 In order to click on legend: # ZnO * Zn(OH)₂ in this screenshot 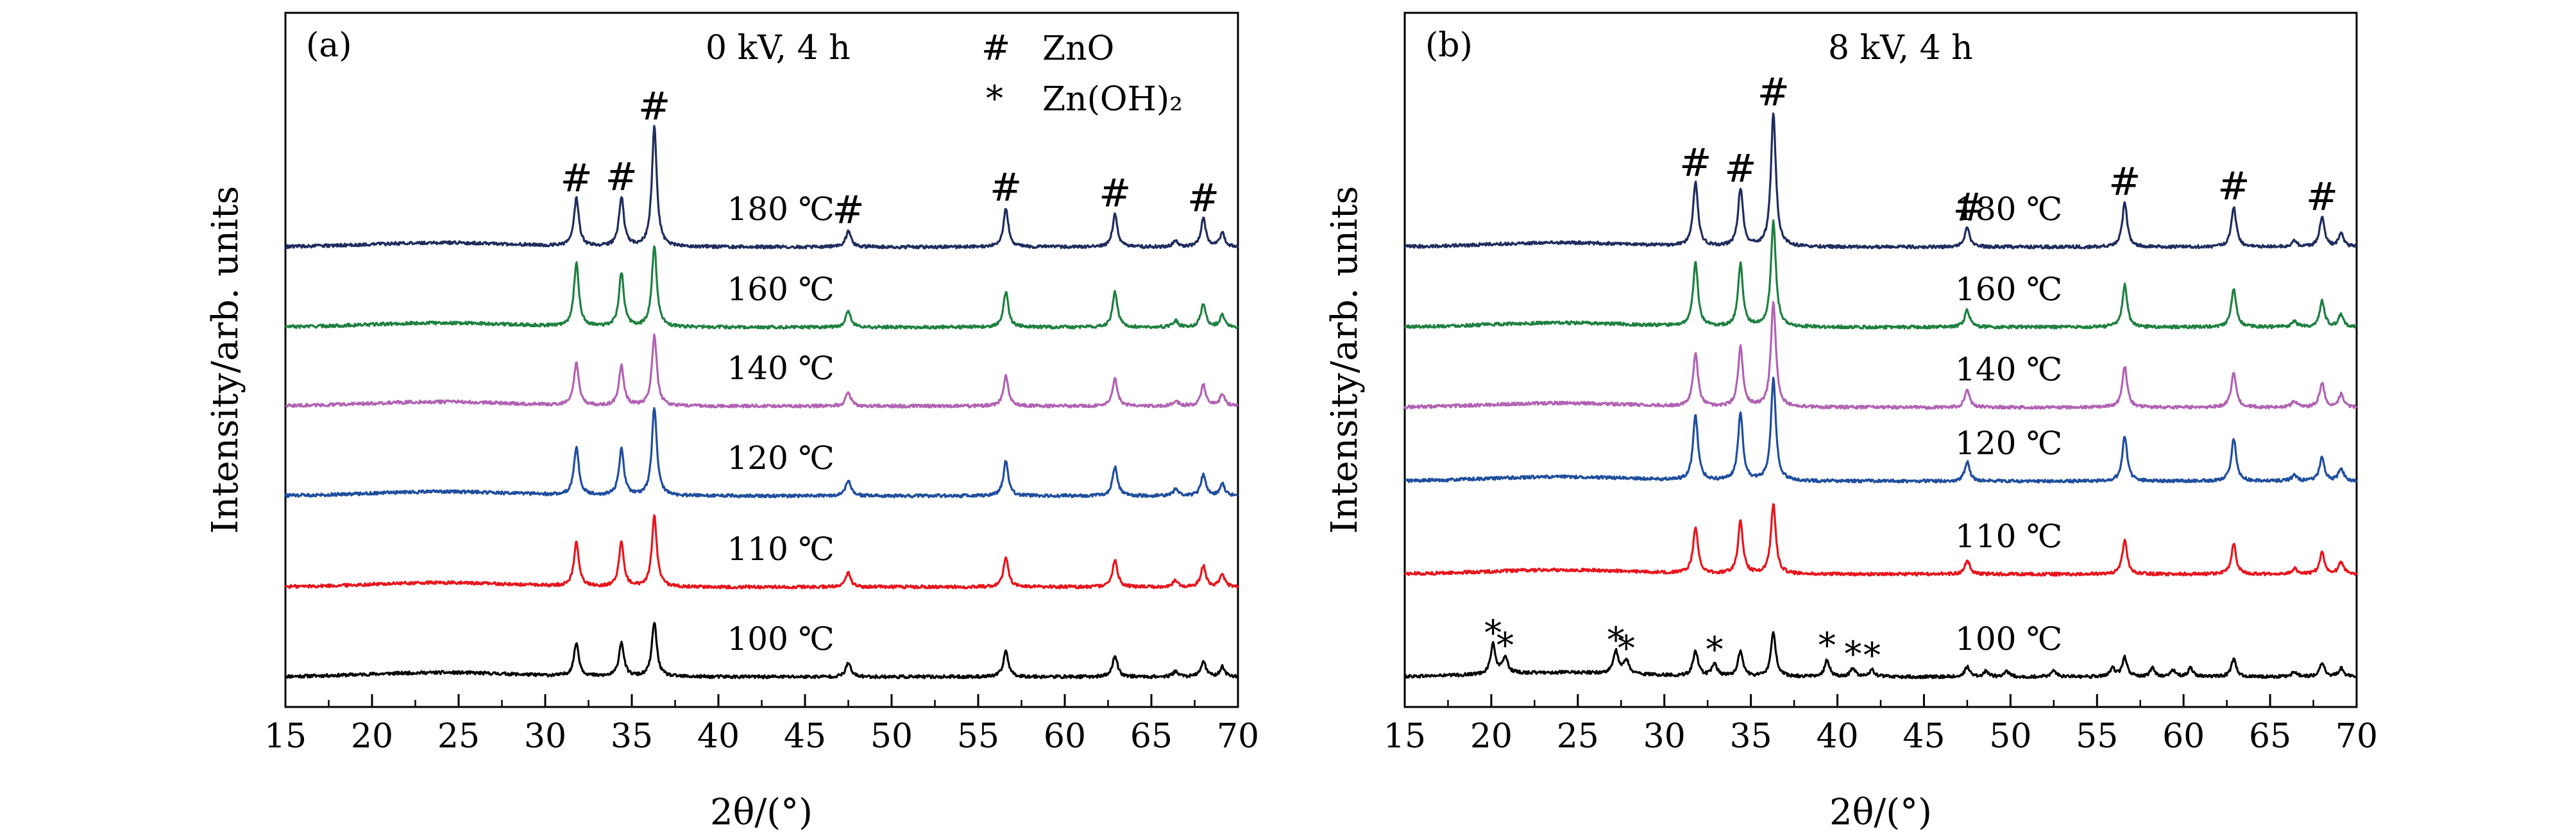, I will do `click(1082, 73)`.